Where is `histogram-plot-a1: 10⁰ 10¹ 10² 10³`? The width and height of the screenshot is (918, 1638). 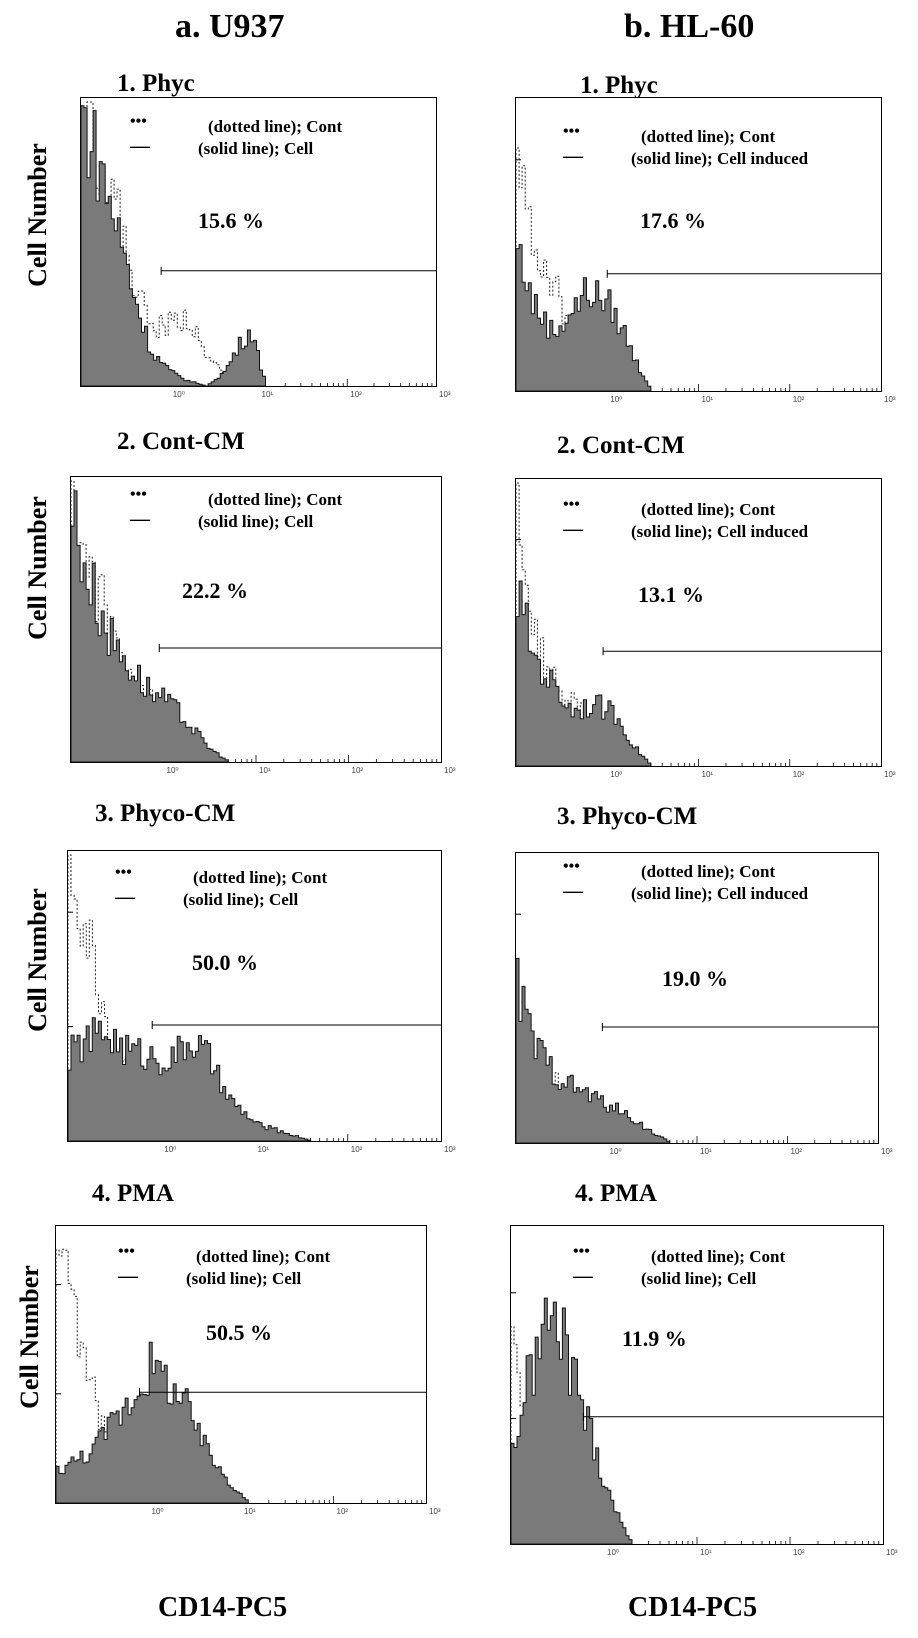
histogram-plot-a1: 10⁰ 10¹ 10² 10³ is located at coordinates (265, 248).